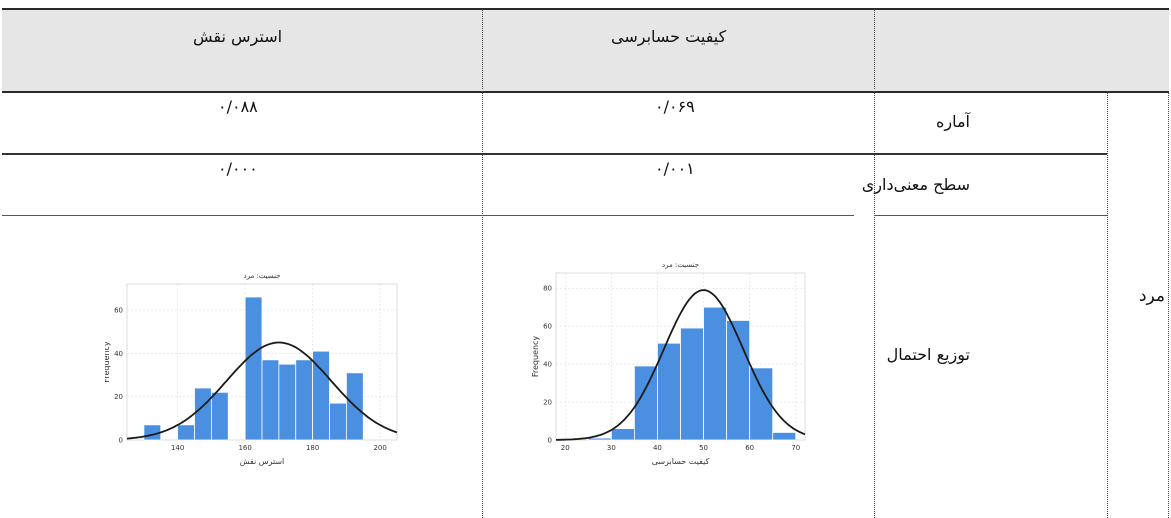 Image resolution: width=1171 pixels, height=518 pixels. I want to click on x-tick-label: 180, so click(312, 448).